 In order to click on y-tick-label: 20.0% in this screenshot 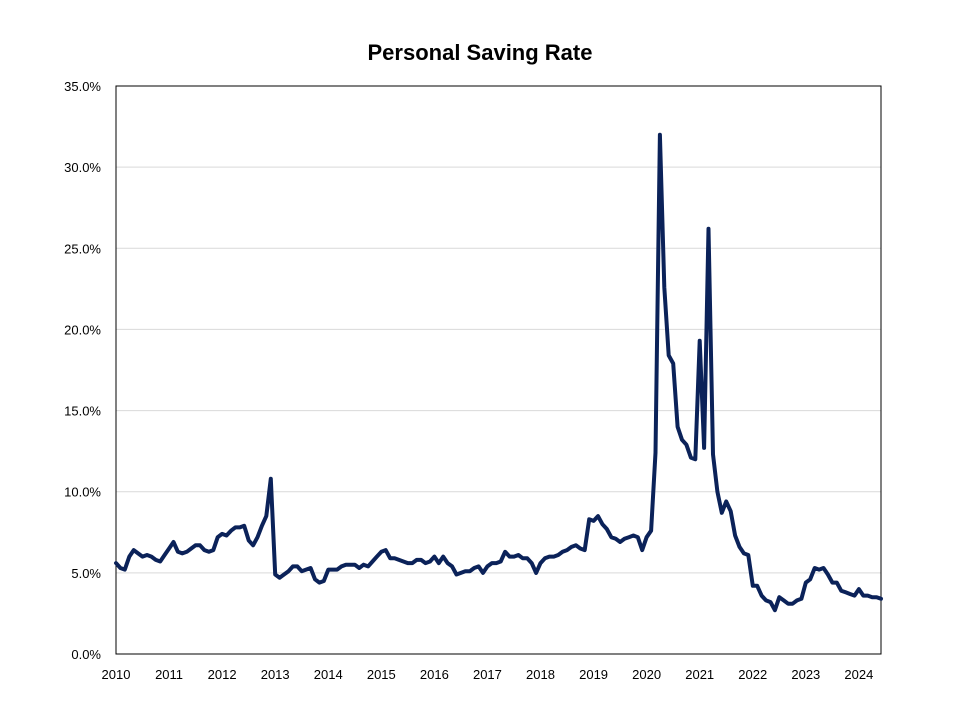, I will do `click(82, 329)`.